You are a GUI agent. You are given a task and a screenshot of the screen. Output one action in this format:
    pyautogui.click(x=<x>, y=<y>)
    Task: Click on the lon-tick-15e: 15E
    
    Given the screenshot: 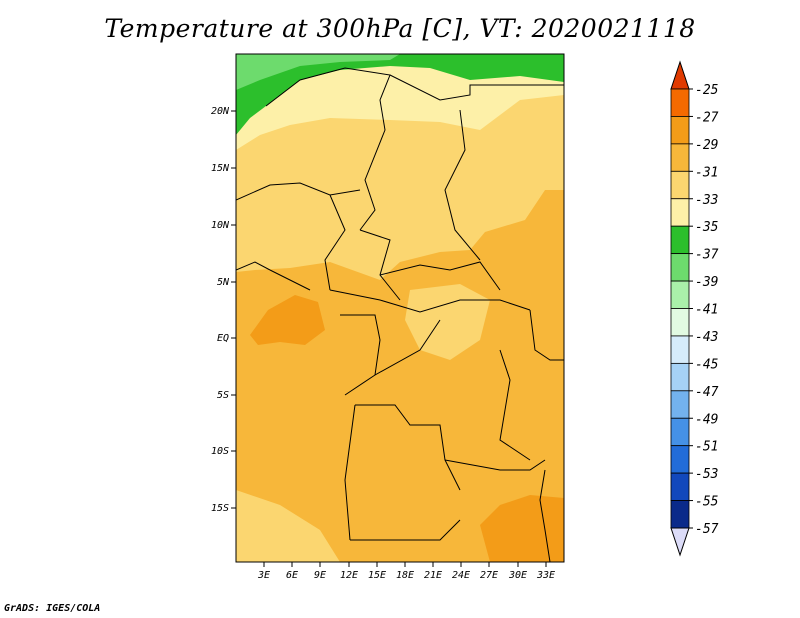 What is the action you would take?
    pyautogui.click(x=377, y=571)
    